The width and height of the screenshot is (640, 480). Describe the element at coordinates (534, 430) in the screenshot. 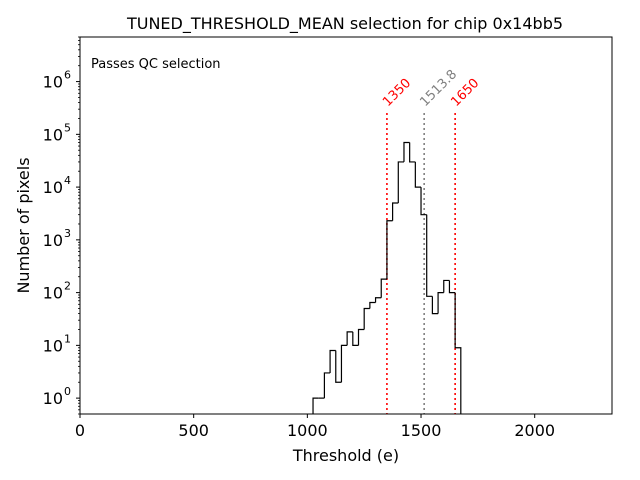

I see `x-tick-label: 2000` at that location.